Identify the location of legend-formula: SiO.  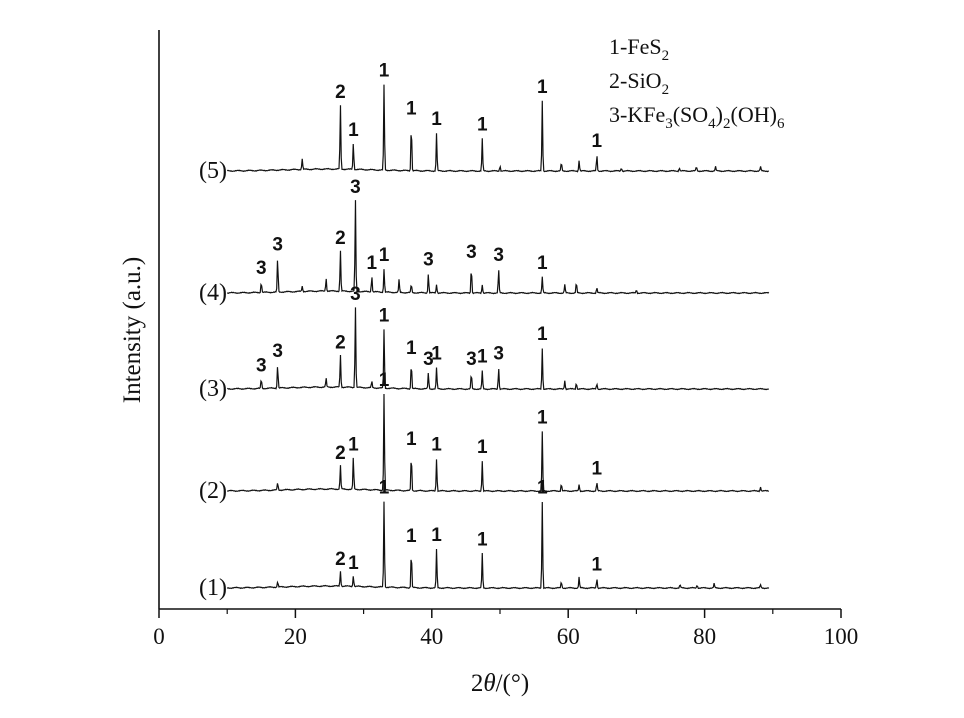
(644, 80).